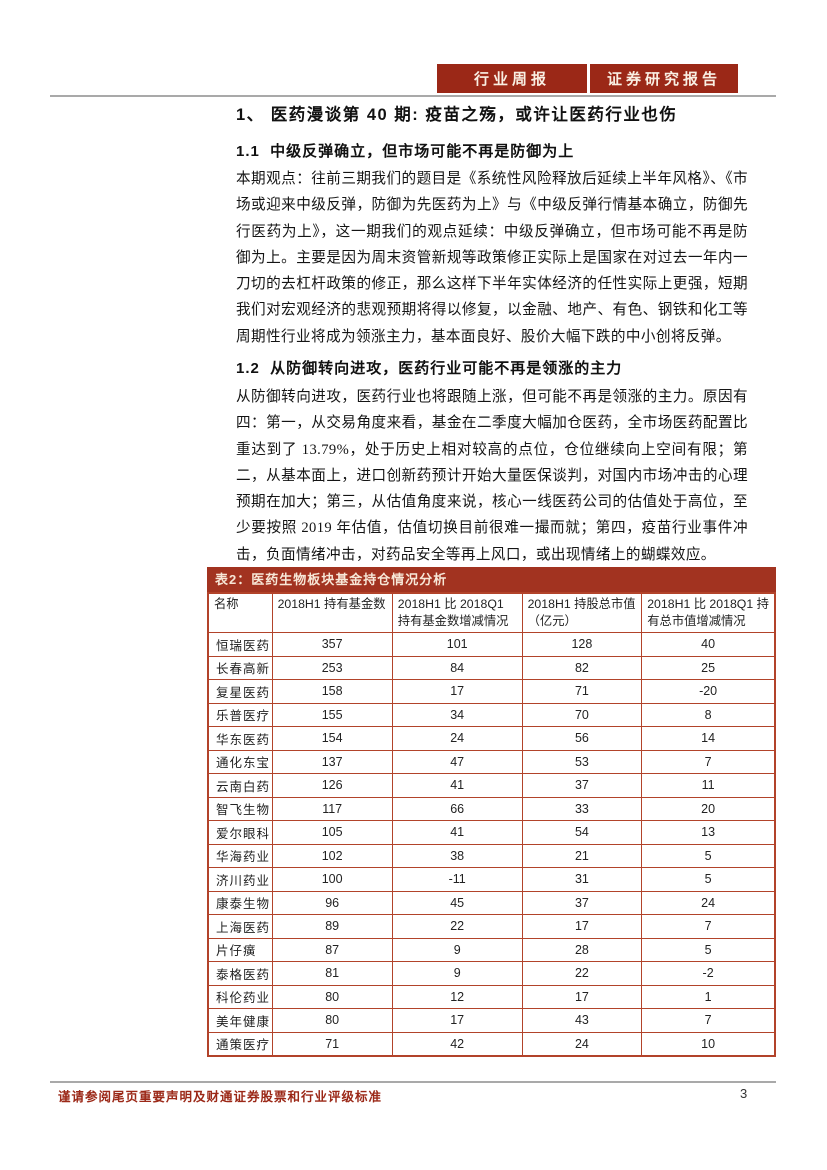 Image resolution: width=827 pixels, height=1170 pixels. Describe the element at coordinates (240, 644) in the screenshot. I see `company-name-cell: 恒瑞医药` at that location.